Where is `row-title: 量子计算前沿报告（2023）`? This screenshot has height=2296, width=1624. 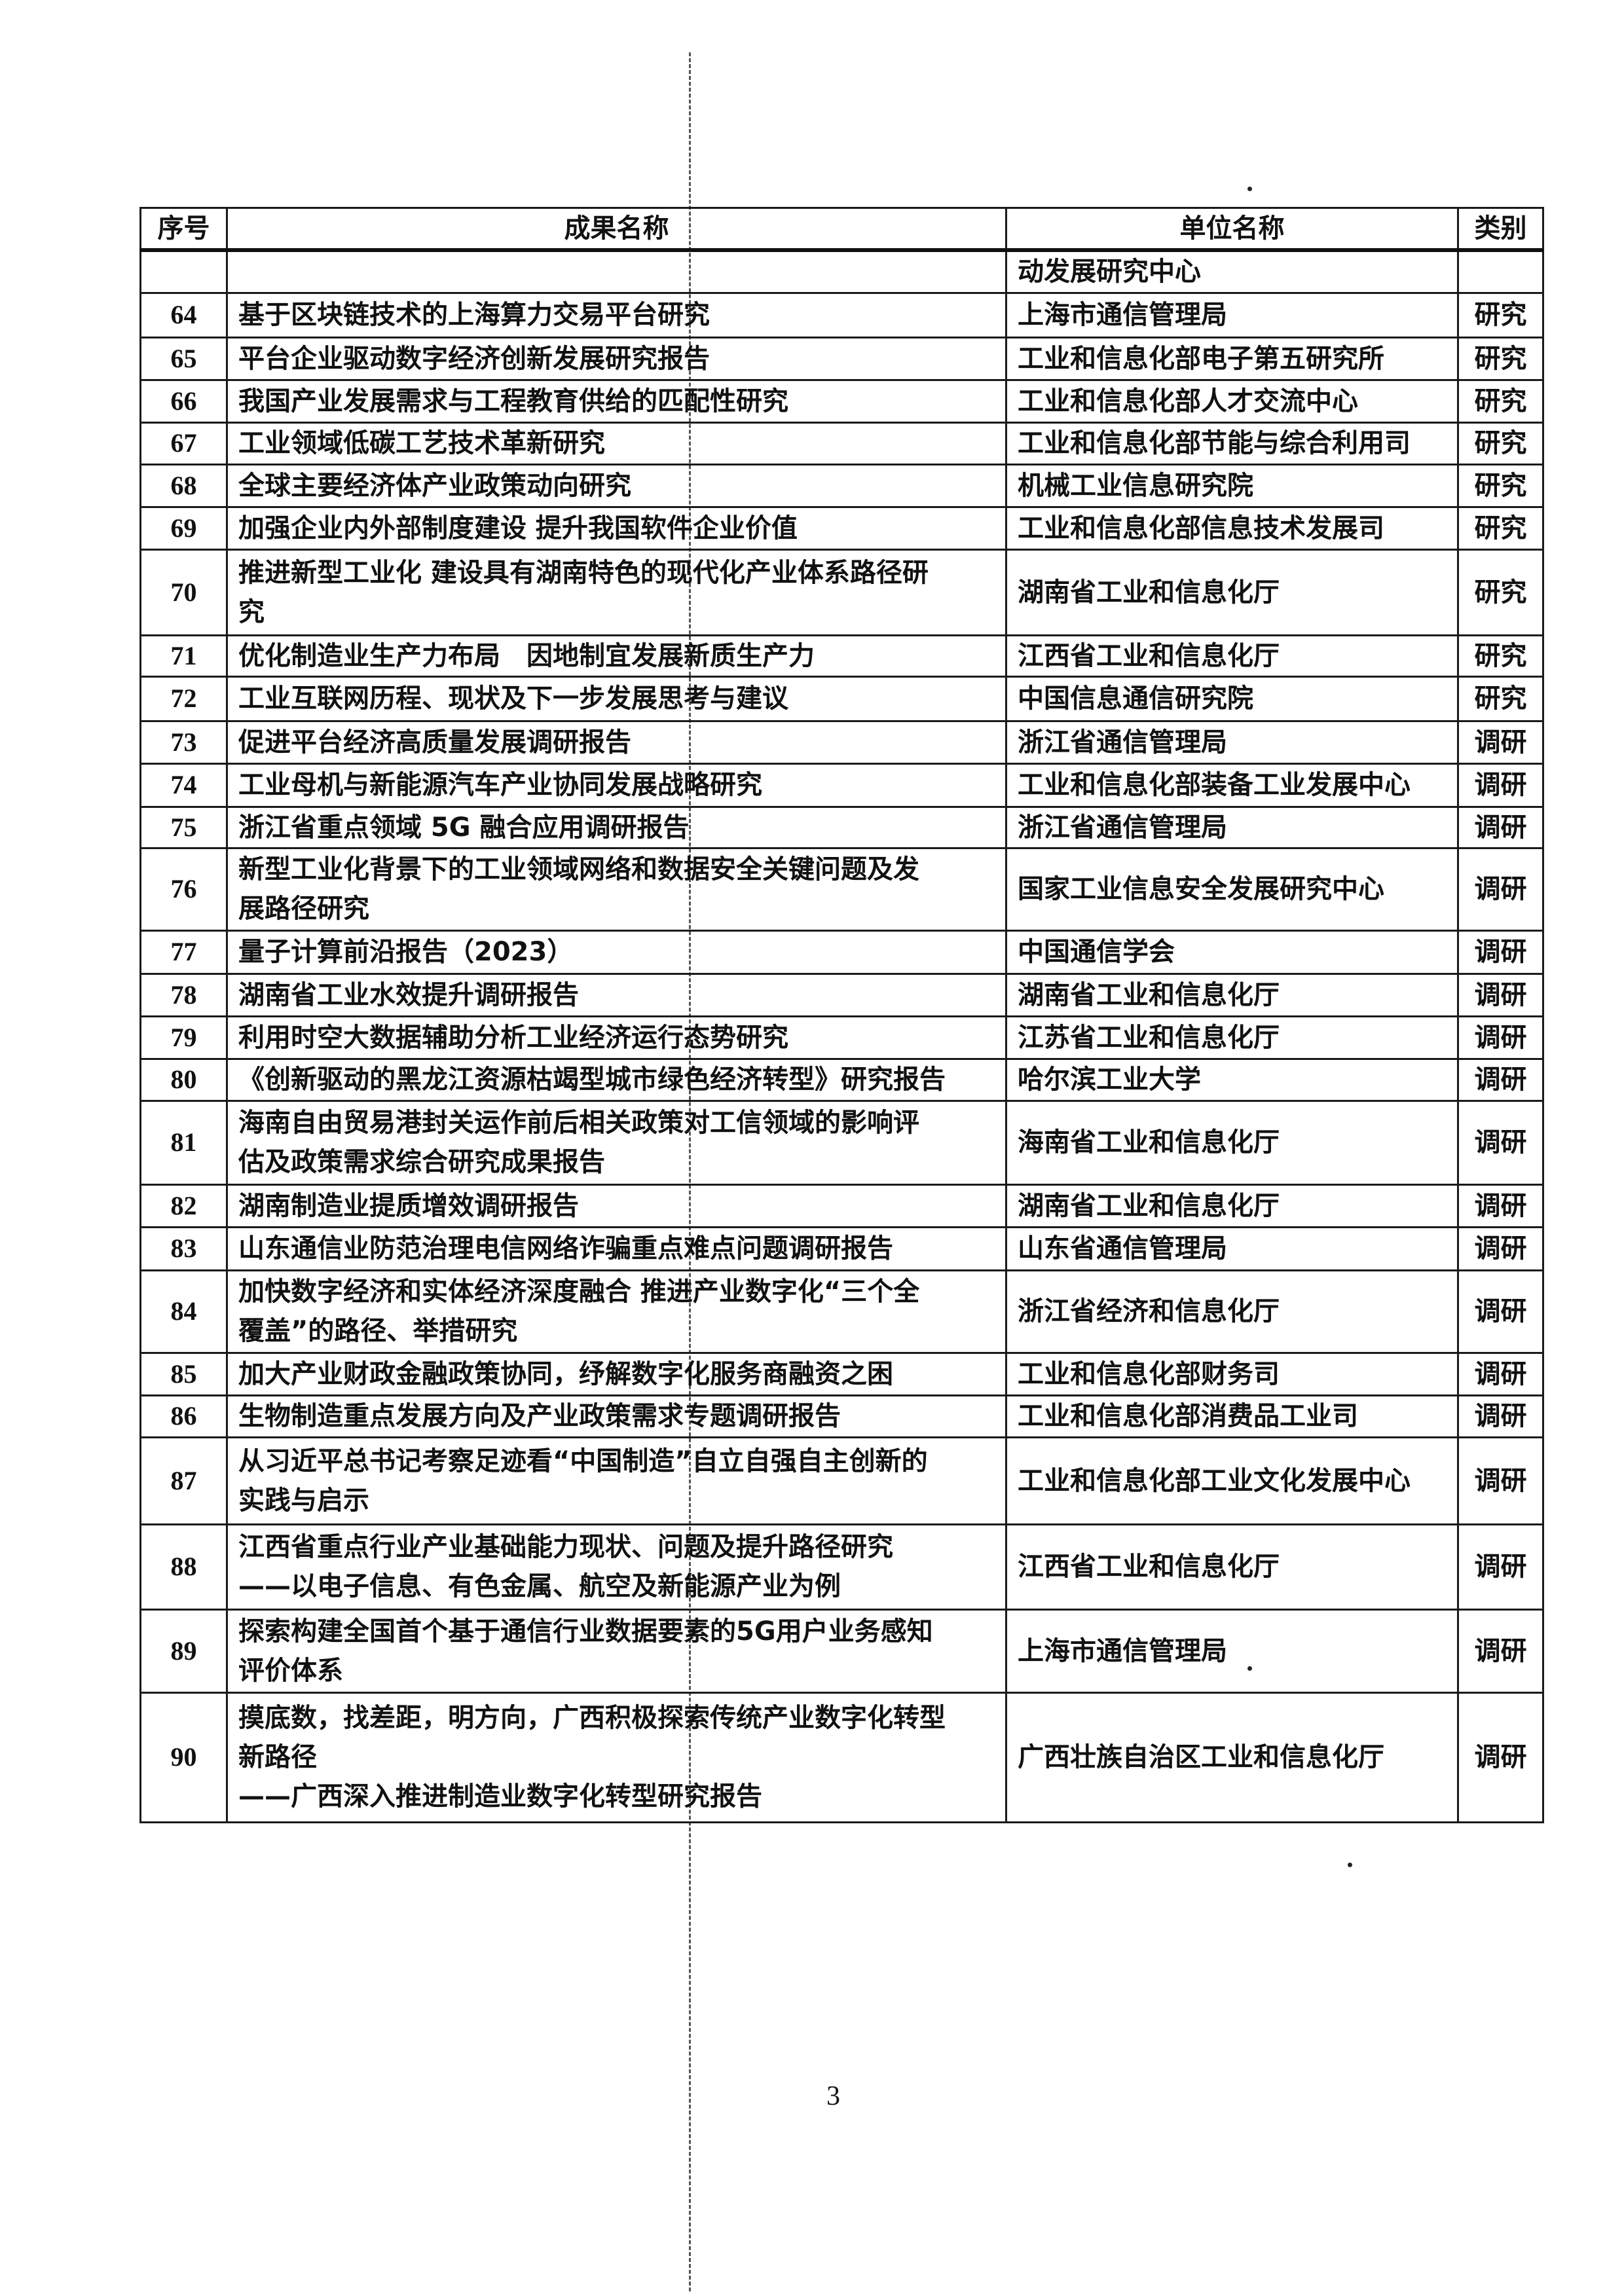
row-title: 量子计算前沿报告（2023） is located at coordinates (616, 952).